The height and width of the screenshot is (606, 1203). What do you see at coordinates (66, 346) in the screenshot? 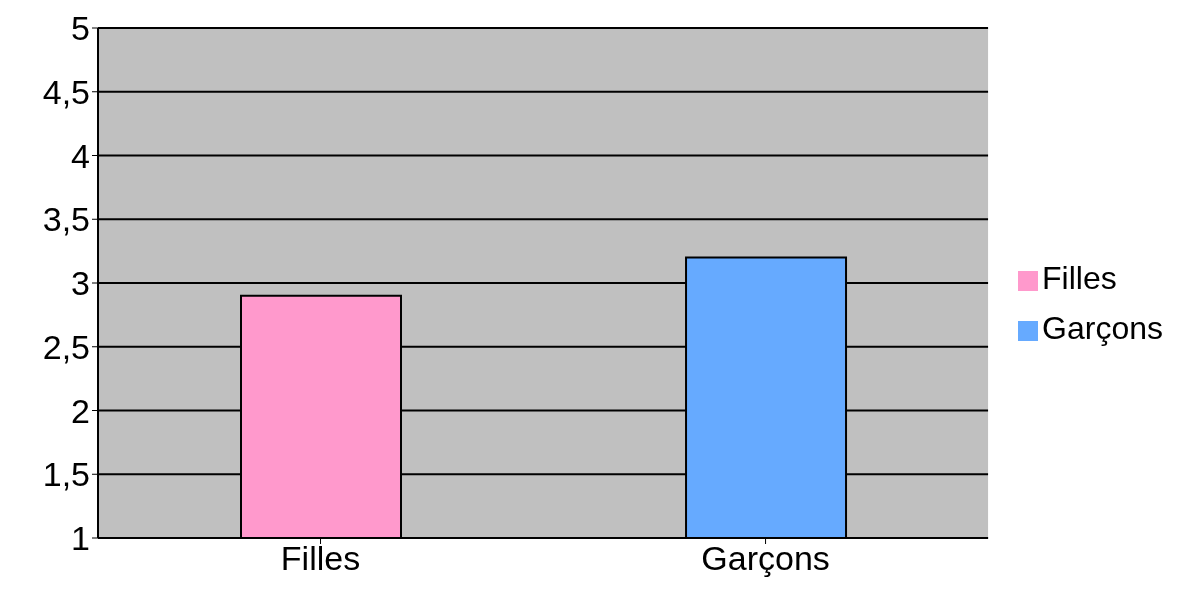
I see `y-tick-label: 2,5` at bounding box center [66, 346].